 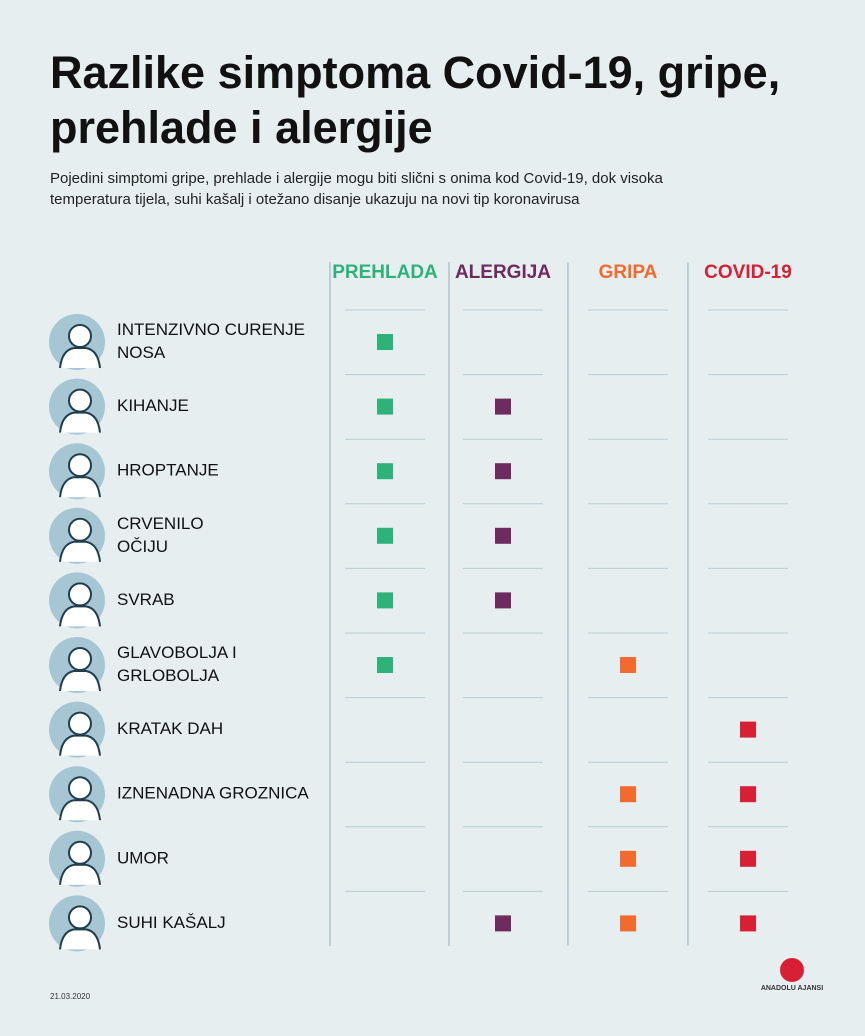 I want to click on symptom-label: OČIJU, so click(x=142, y=546).